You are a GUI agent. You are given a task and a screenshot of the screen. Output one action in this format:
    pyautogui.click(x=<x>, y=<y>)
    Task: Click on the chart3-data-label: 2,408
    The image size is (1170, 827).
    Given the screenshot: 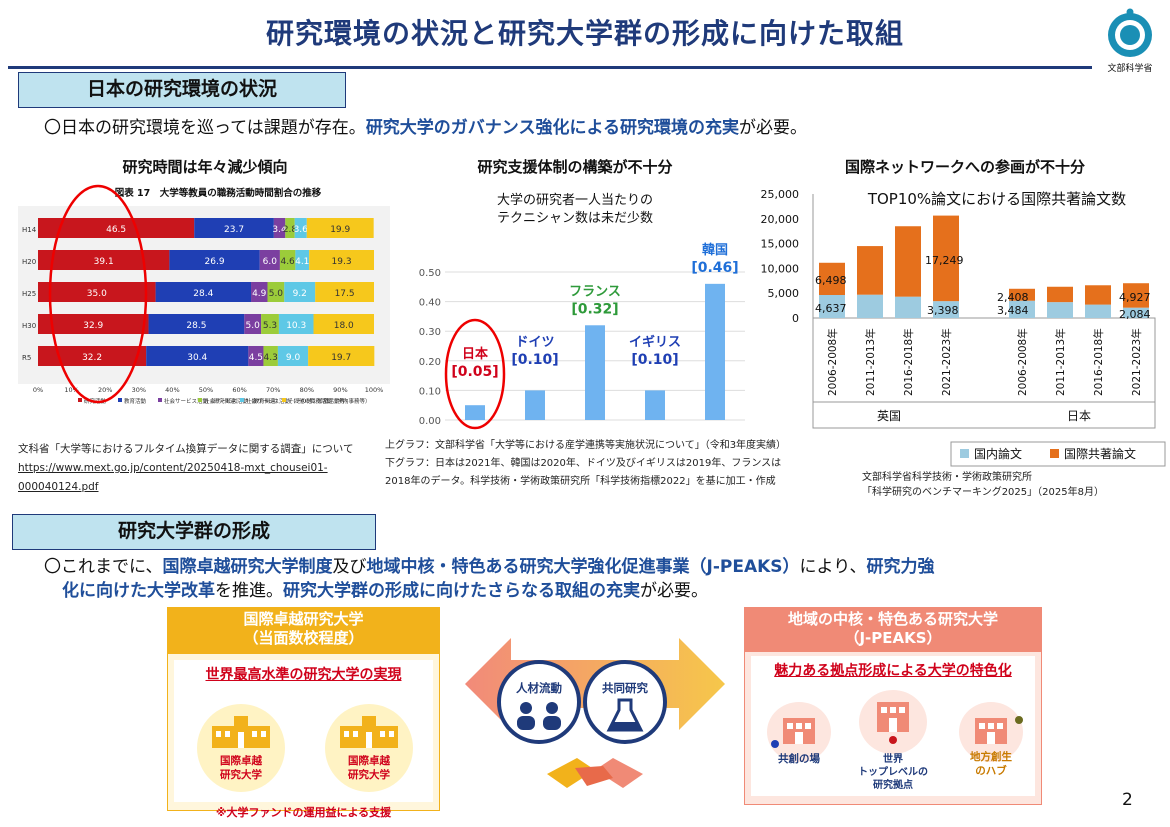 What is the action you would take?
    pyautogui.click(x=1013, y=297)
    